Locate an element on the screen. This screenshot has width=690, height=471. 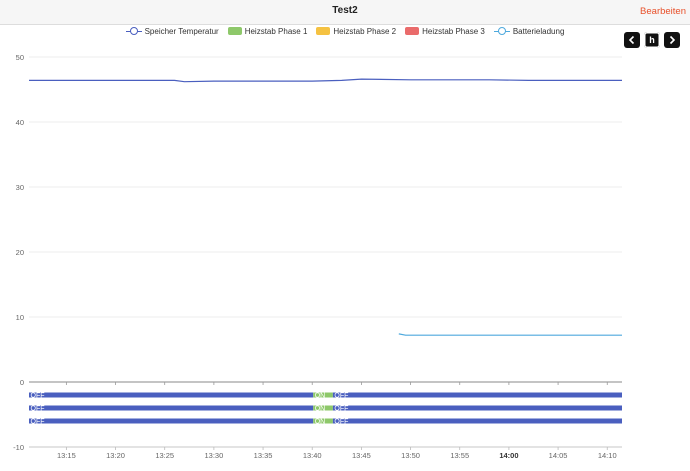
legend-item-heizstab-phase-3: Heizstab Phase 3 is located at coordinates (445, 31).